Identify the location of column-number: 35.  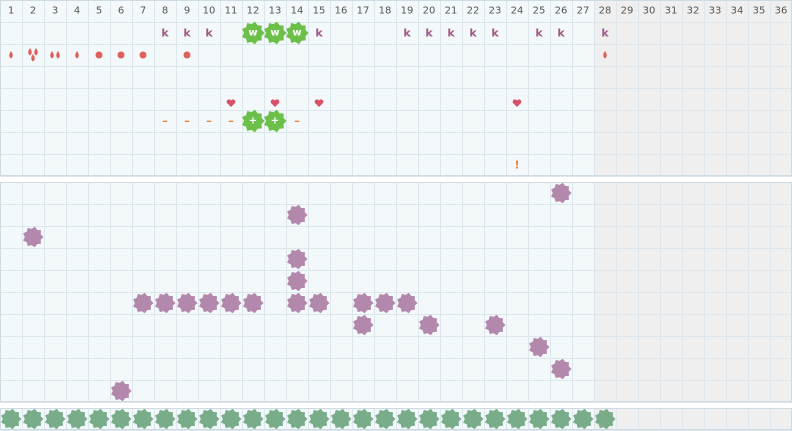
(759, 11).